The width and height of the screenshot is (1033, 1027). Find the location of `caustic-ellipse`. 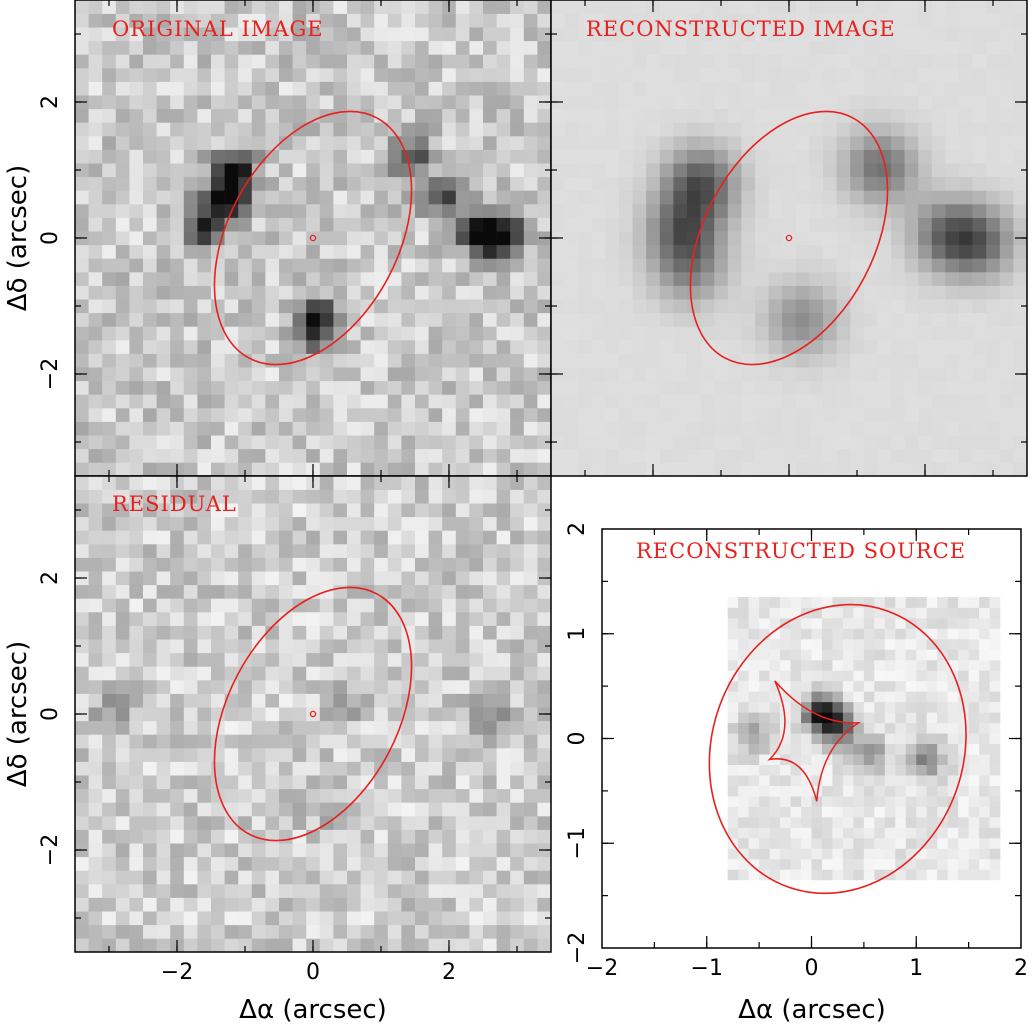

caustic-ellipse is located at coordinates (837, 749).